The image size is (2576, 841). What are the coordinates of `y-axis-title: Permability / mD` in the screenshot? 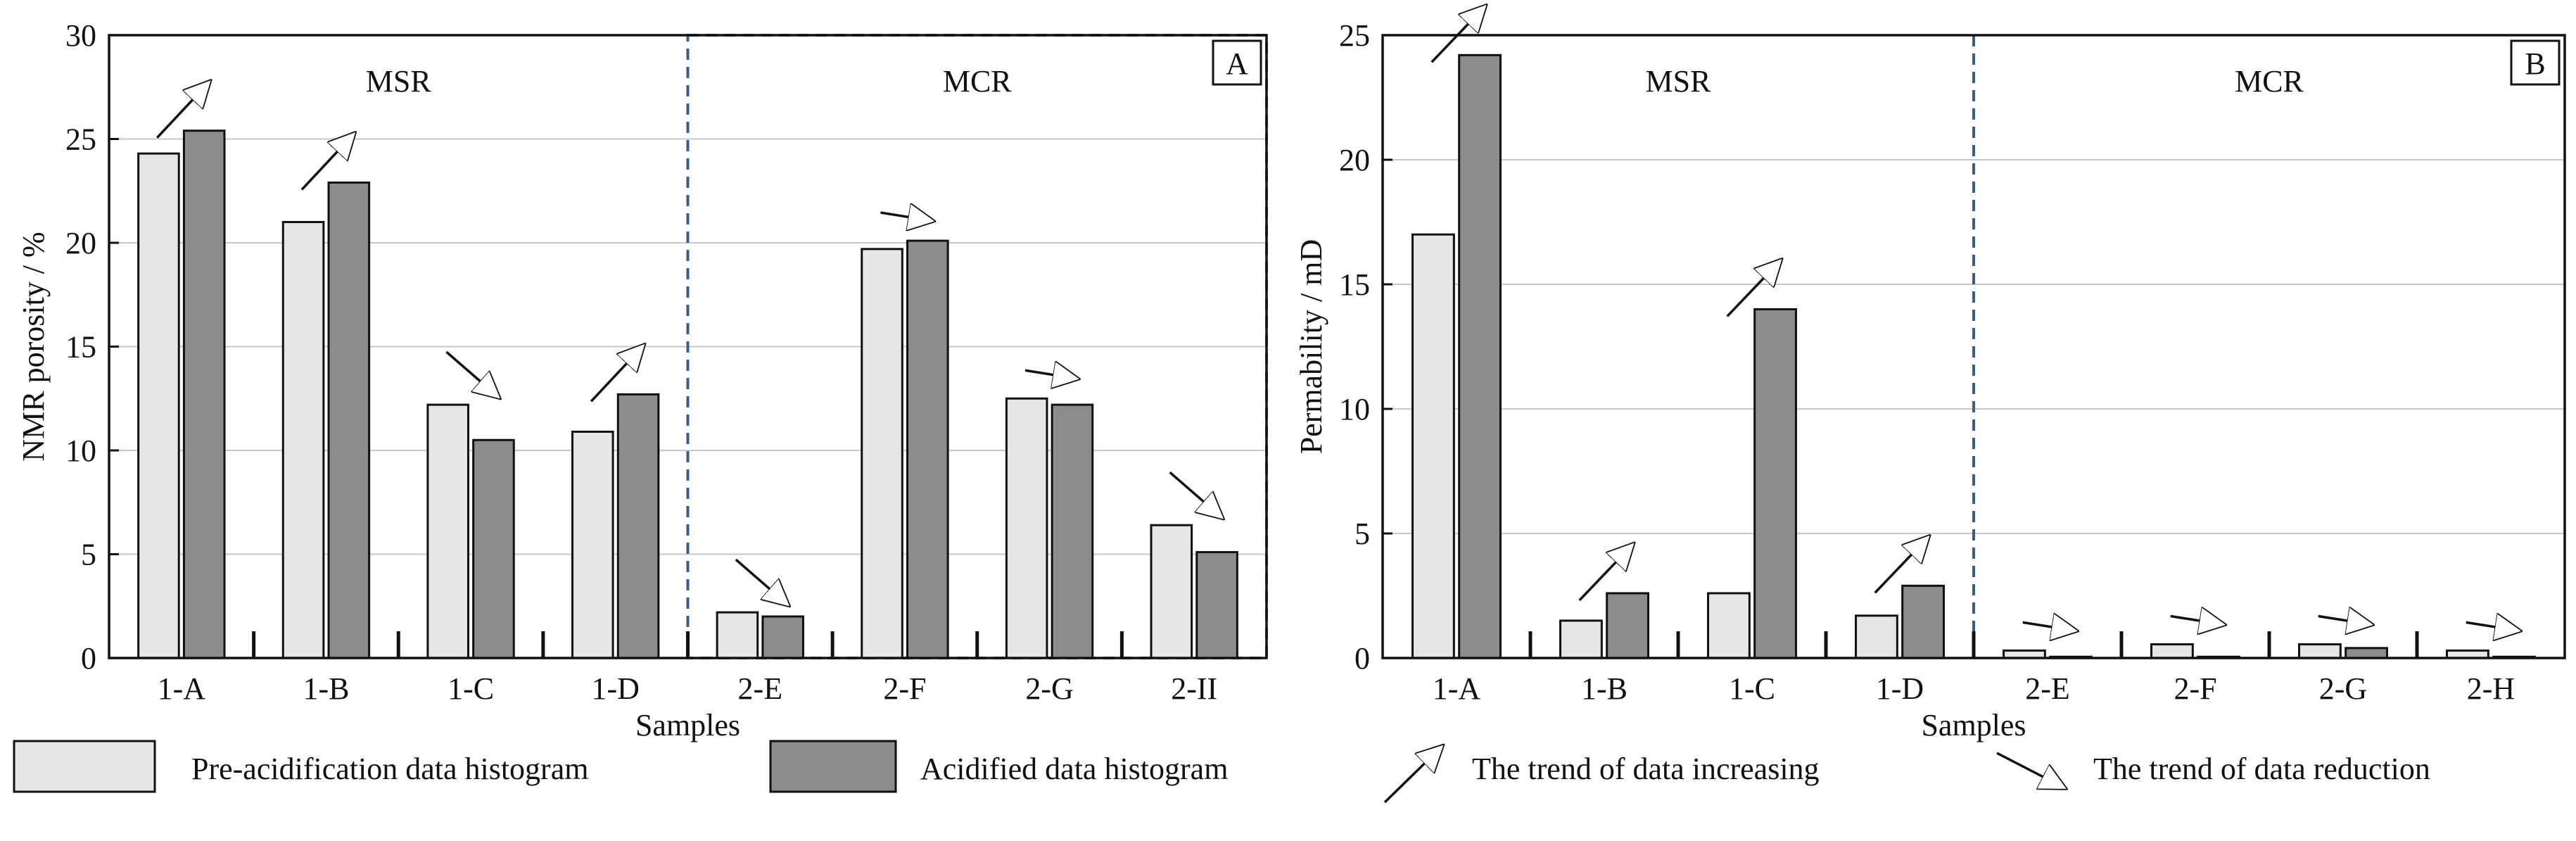 It's located at (1311, 347).